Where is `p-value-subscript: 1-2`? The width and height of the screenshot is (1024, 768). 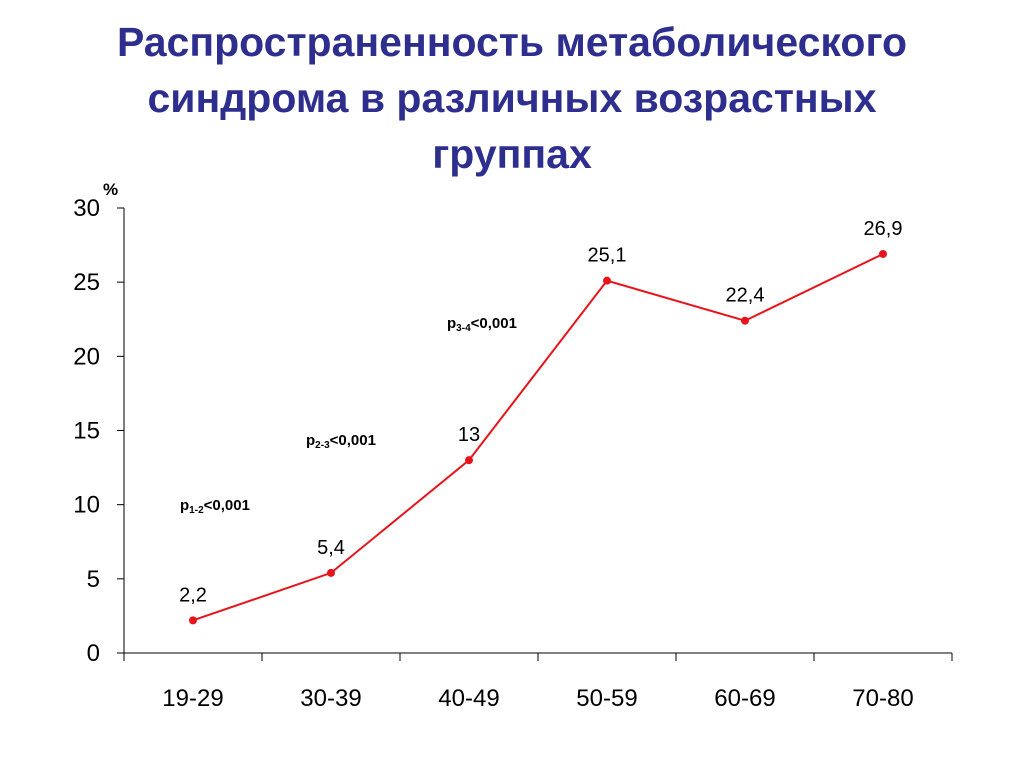
p-value-subscript: 1-2 is located at coordinates (196, 510).